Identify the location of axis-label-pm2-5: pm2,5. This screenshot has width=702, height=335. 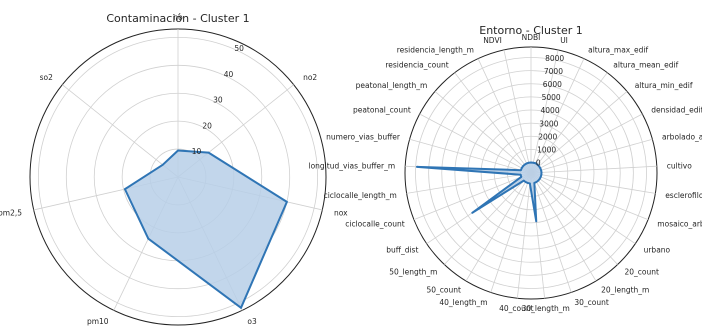
(11, 213).